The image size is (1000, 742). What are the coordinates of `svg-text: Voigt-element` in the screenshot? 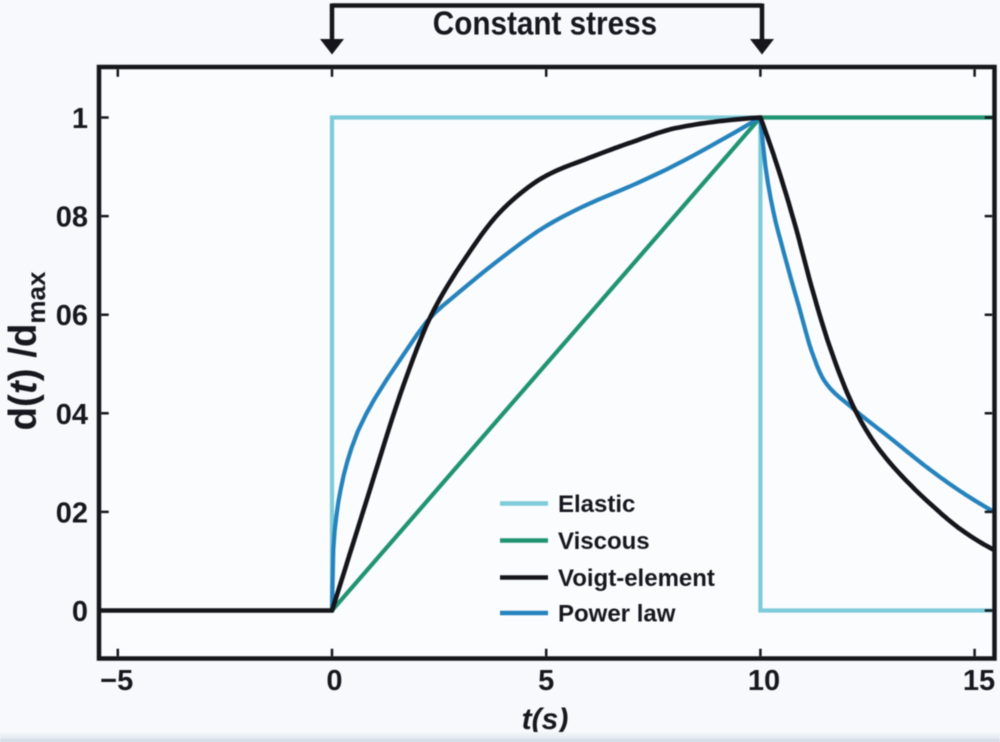 It's located at (636, 578).